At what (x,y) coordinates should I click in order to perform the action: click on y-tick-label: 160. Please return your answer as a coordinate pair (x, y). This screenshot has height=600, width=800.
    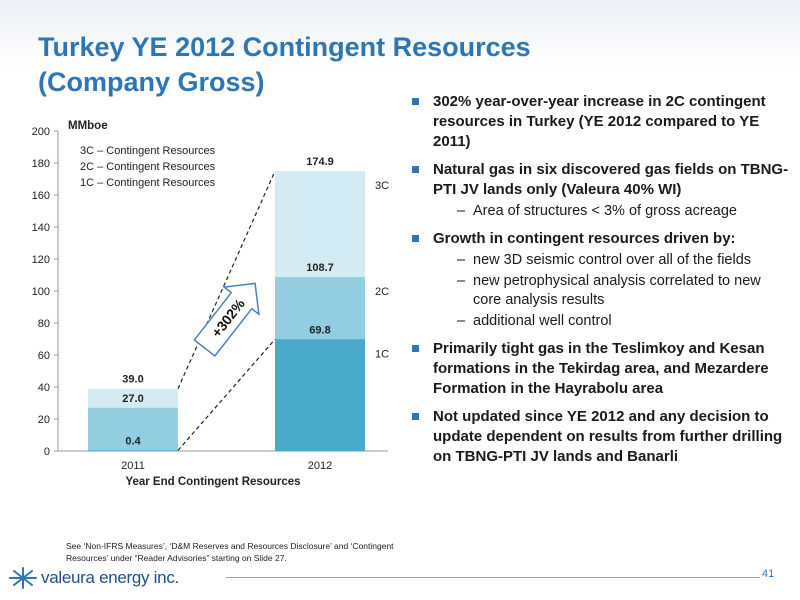
    Looking at the image, I should click on (41, 196).